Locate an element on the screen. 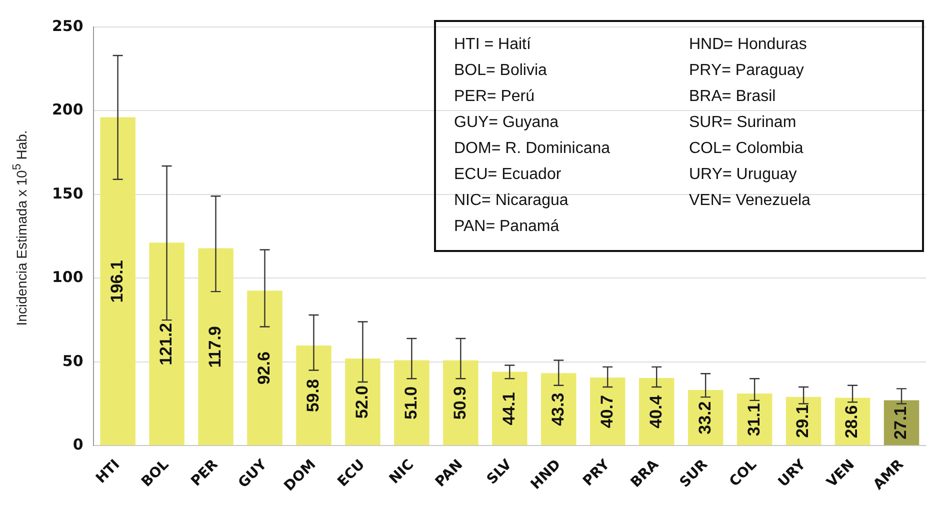 Image resolution: width=940 pixels, height=506 pixels. data-label: 52.0 is located at coordinates (362, 402).